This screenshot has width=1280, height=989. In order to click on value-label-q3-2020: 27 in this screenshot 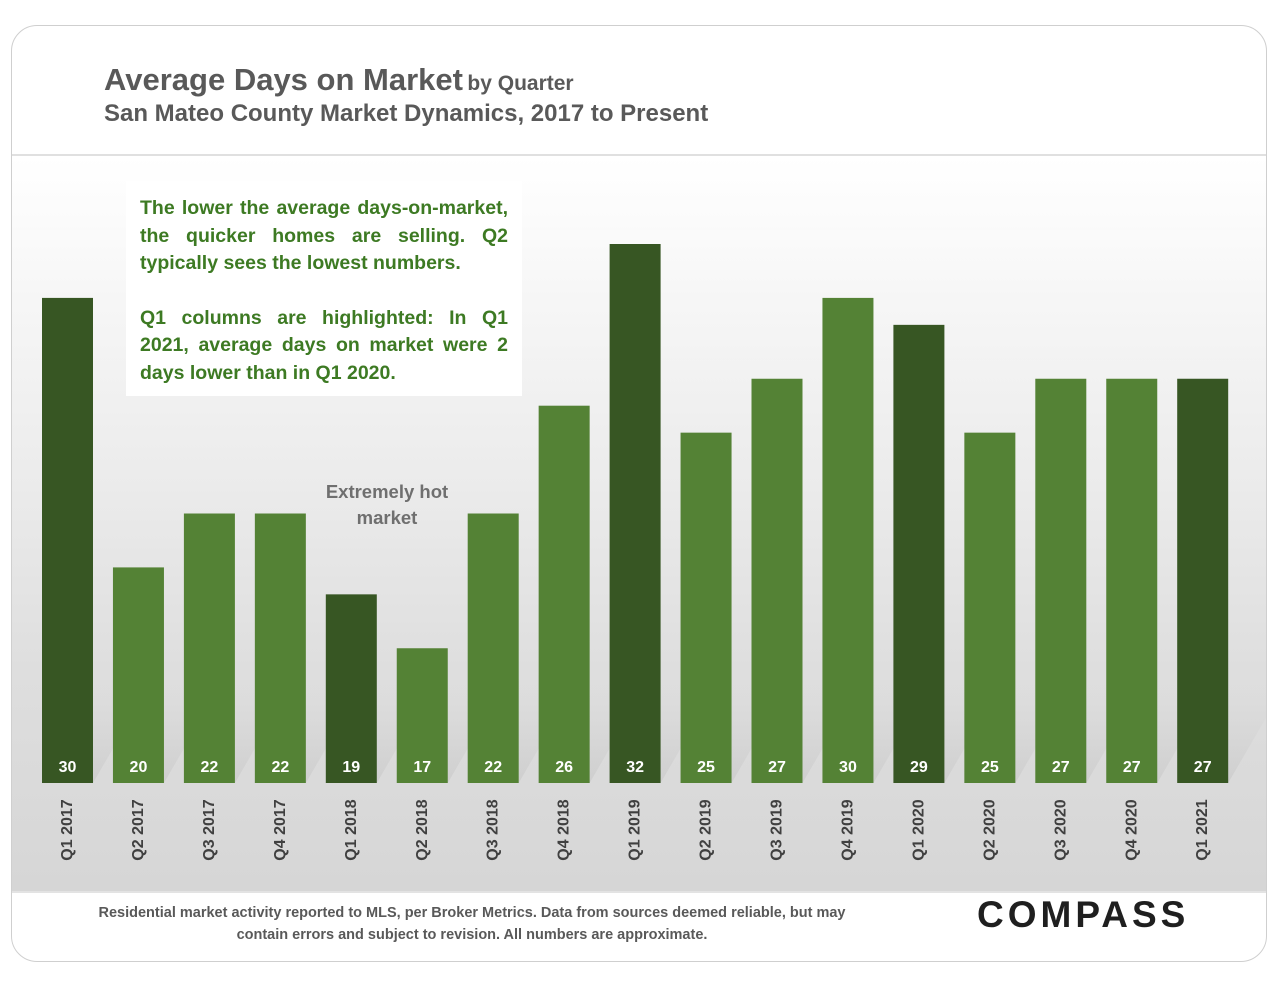, I will do `click(1061, 767)`.